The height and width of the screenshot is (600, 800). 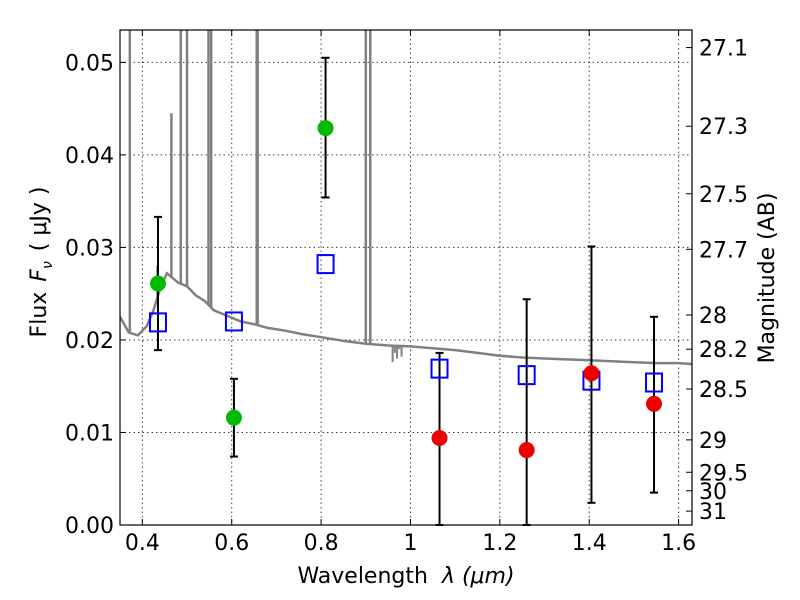 I want to click on x-axis-label: Wavelength λ (μm), so click(x=405, y=576).